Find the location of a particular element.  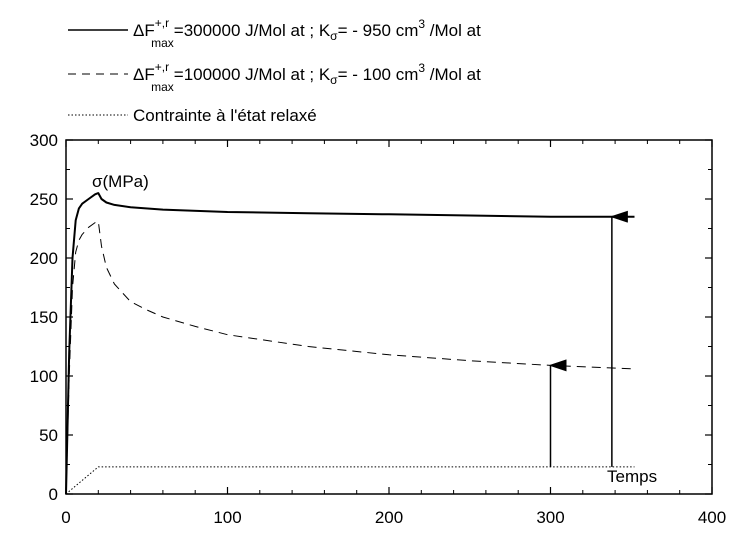

x-axis-annotation: Temps is located at coordinates (632, 476).